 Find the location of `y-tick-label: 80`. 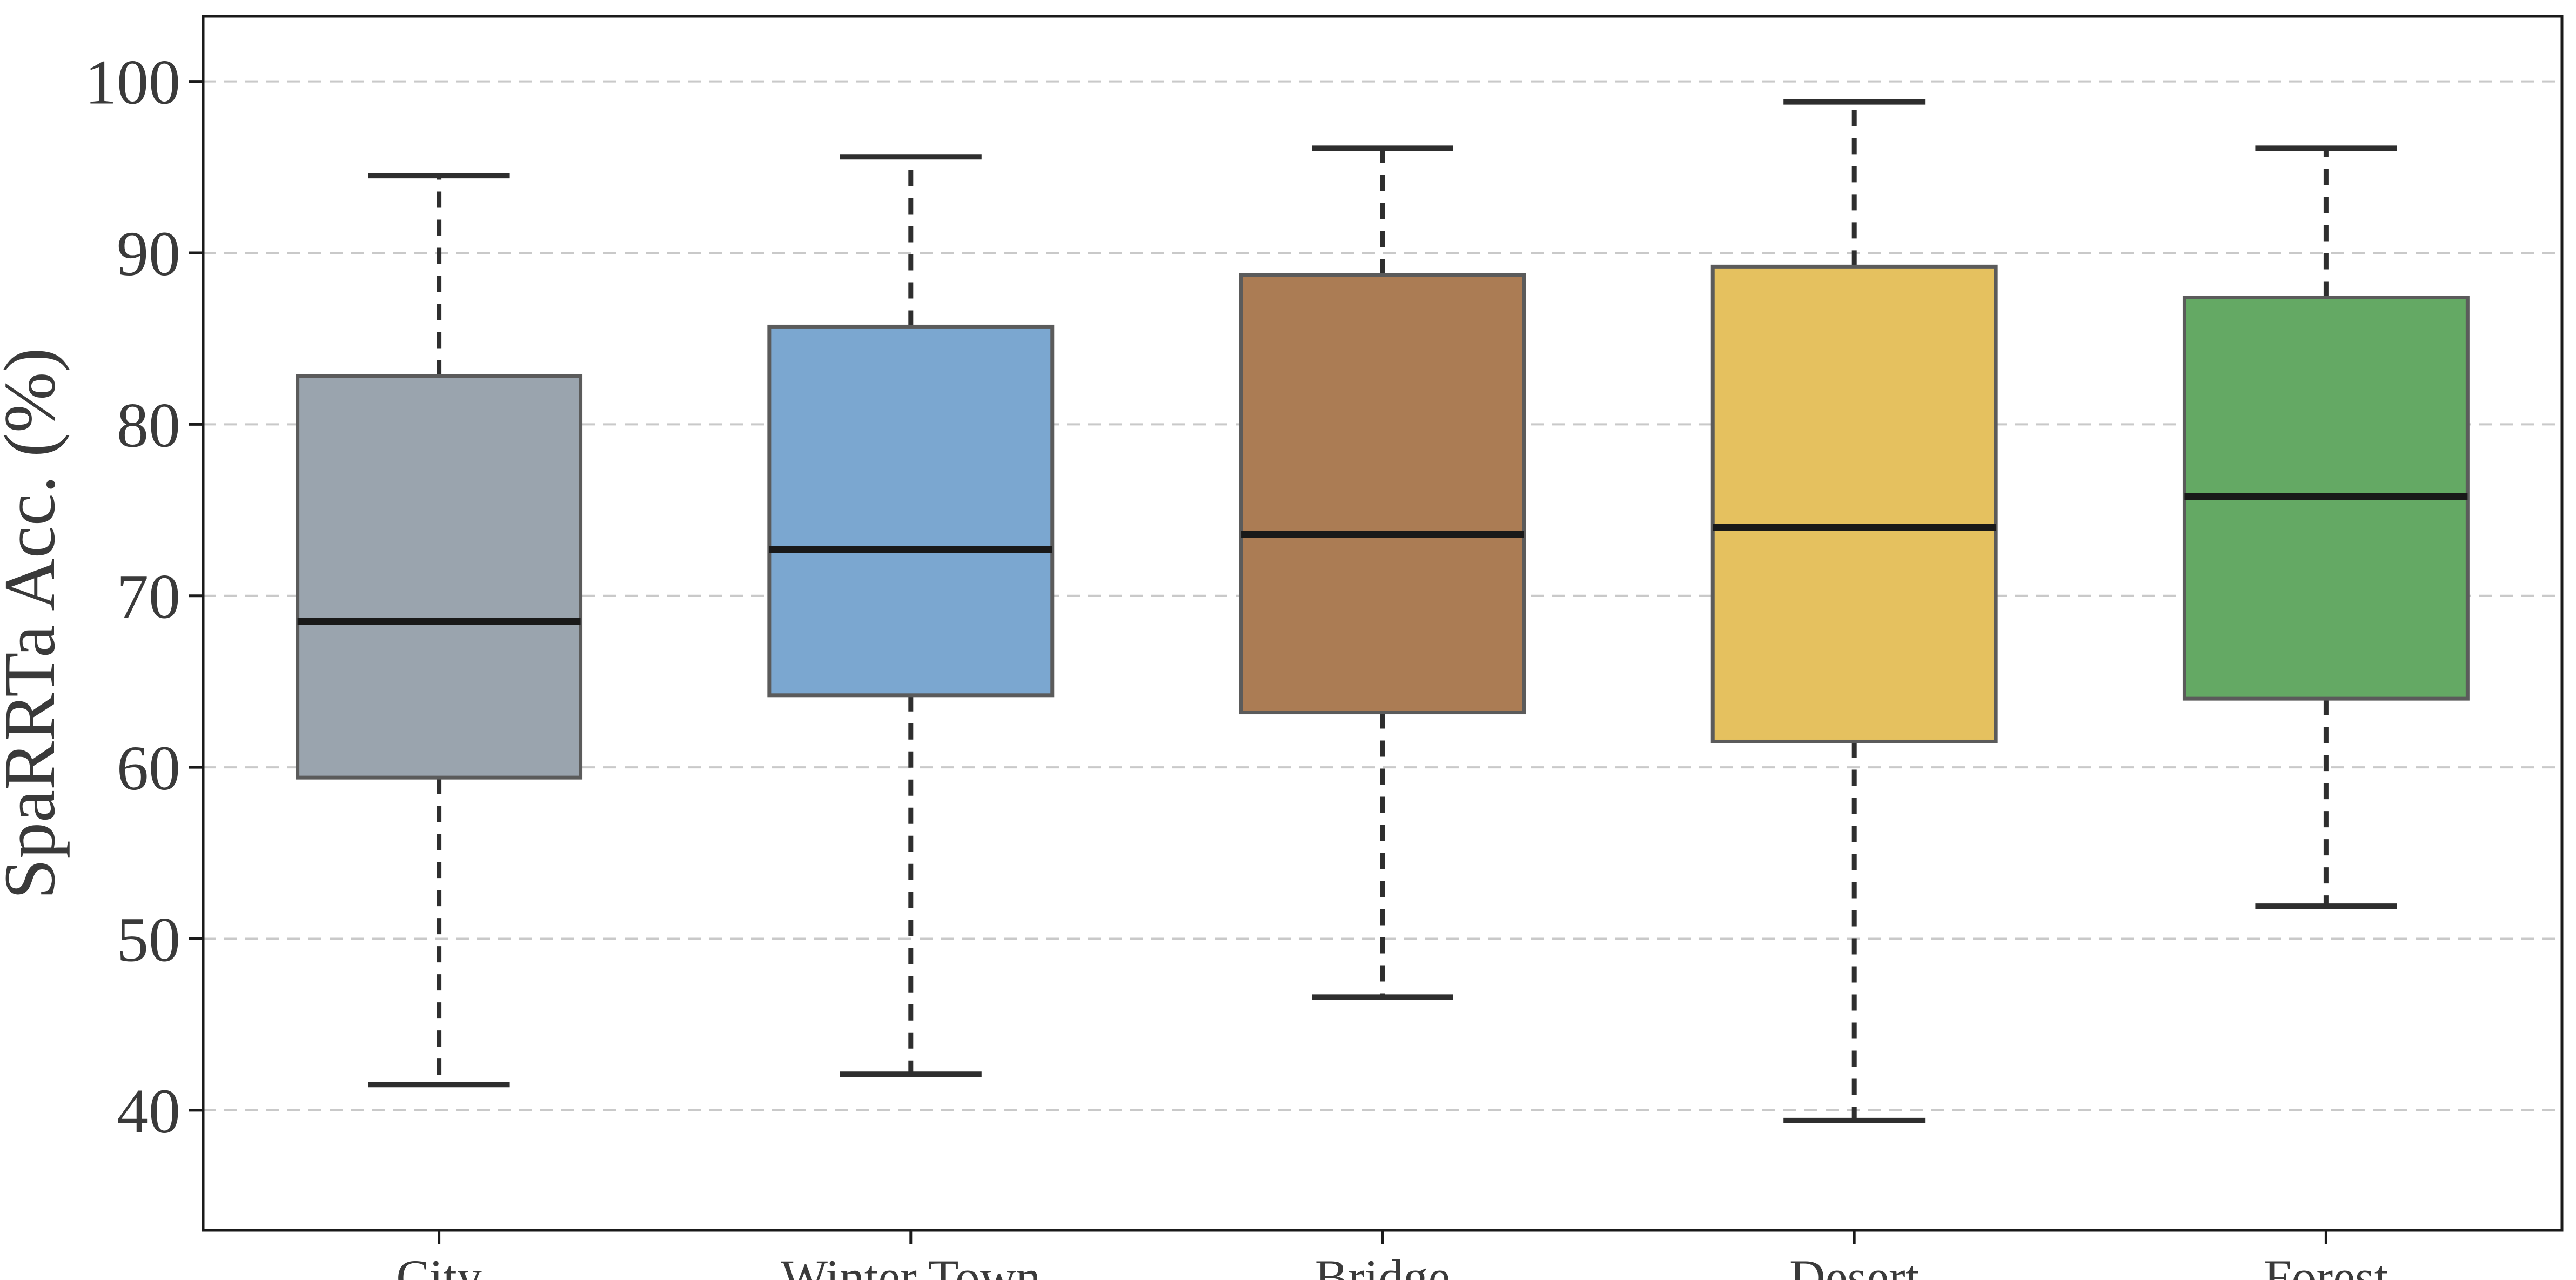

y-tick-label: 80 is located at coordinates (148, 425).